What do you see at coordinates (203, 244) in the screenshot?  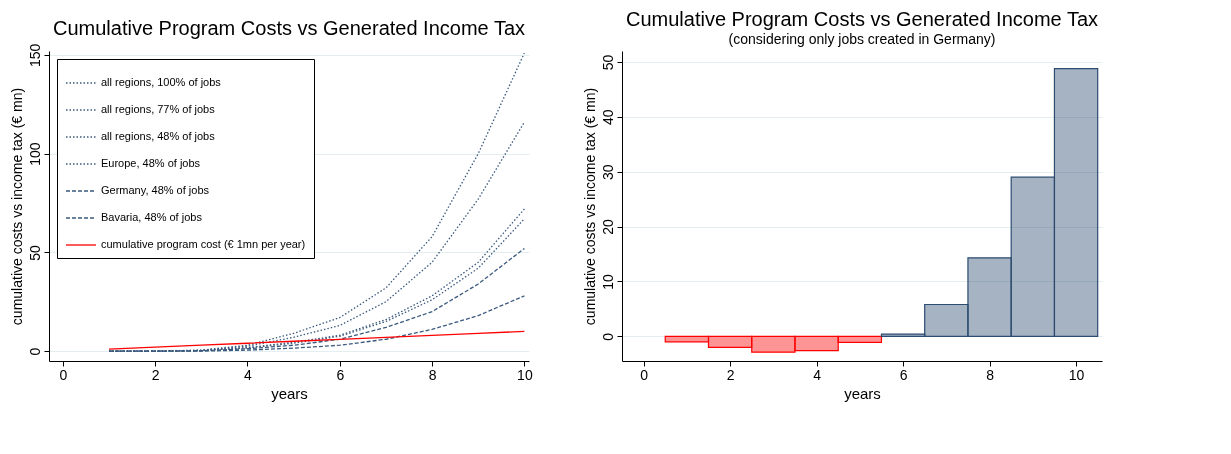 I see `legend-label: cumulative program cost (€ 1mn per year)` at bounding box center [203, 244].